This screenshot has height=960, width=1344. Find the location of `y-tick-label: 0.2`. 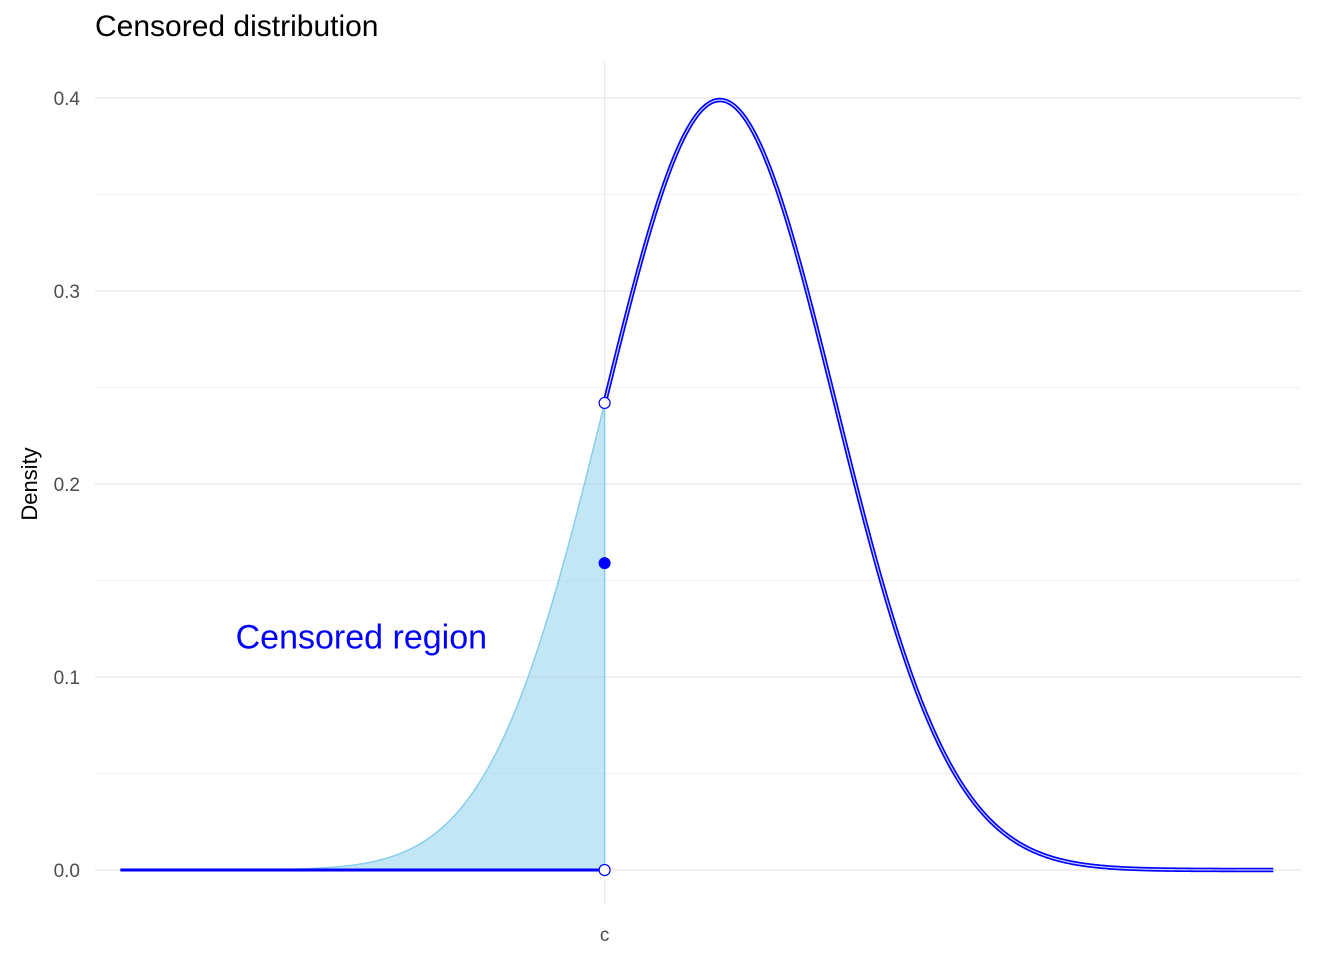

y-tick-label: 0.2 is located at coordinates (67, 485).